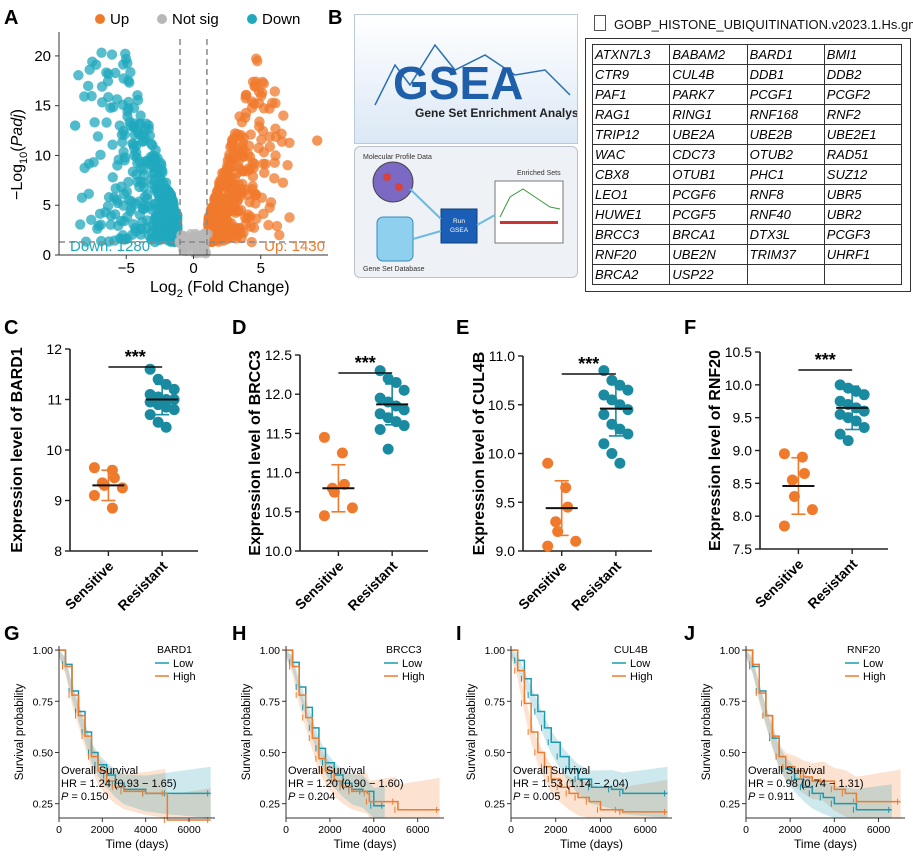  Describe the element at coordinates (730, 651) in the screenshot. I see `km-y-tick-label: 1.00` at that location.